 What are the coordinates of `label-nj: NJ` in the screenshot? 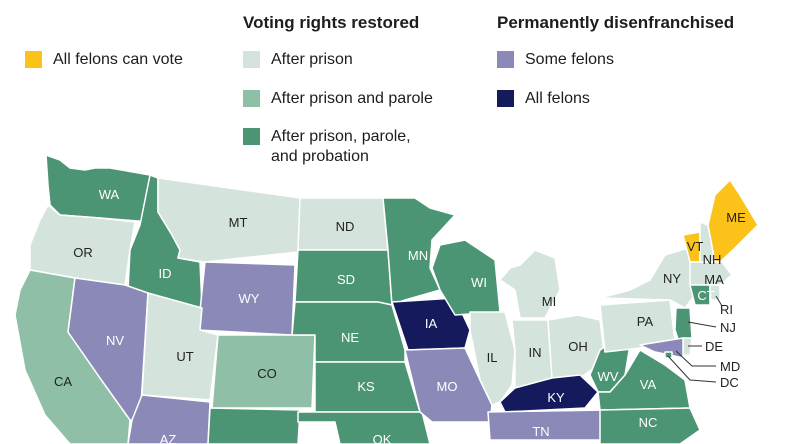 It's located at (728, 327).